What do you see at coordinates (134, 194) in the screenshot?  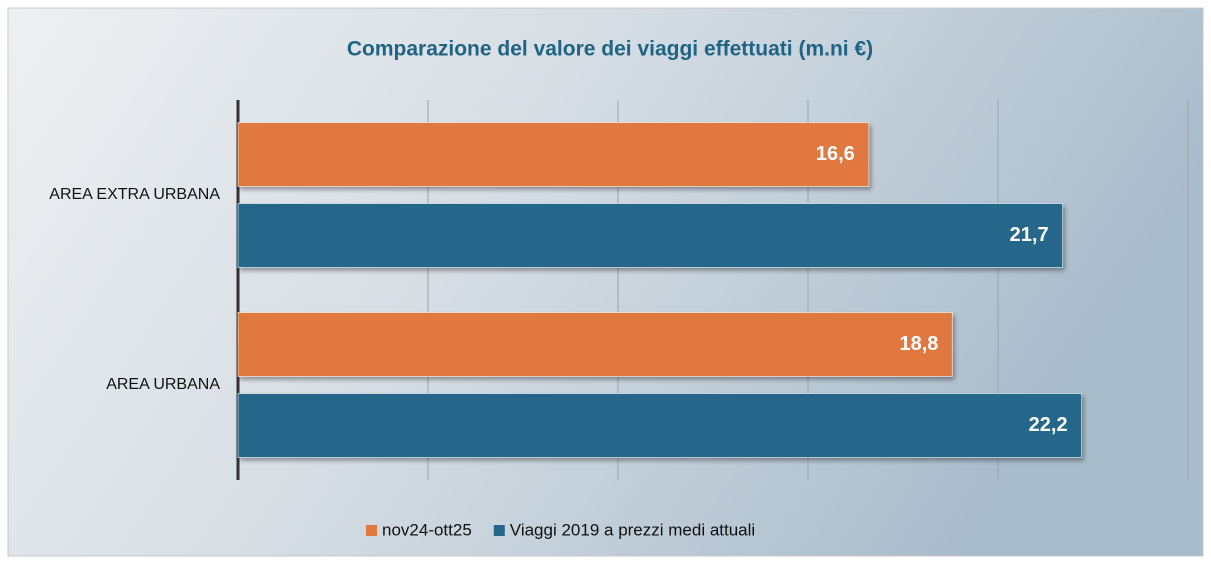 I see `y-tick-label: AREA EXTRA URBANA` at bounding box center [134, 194].